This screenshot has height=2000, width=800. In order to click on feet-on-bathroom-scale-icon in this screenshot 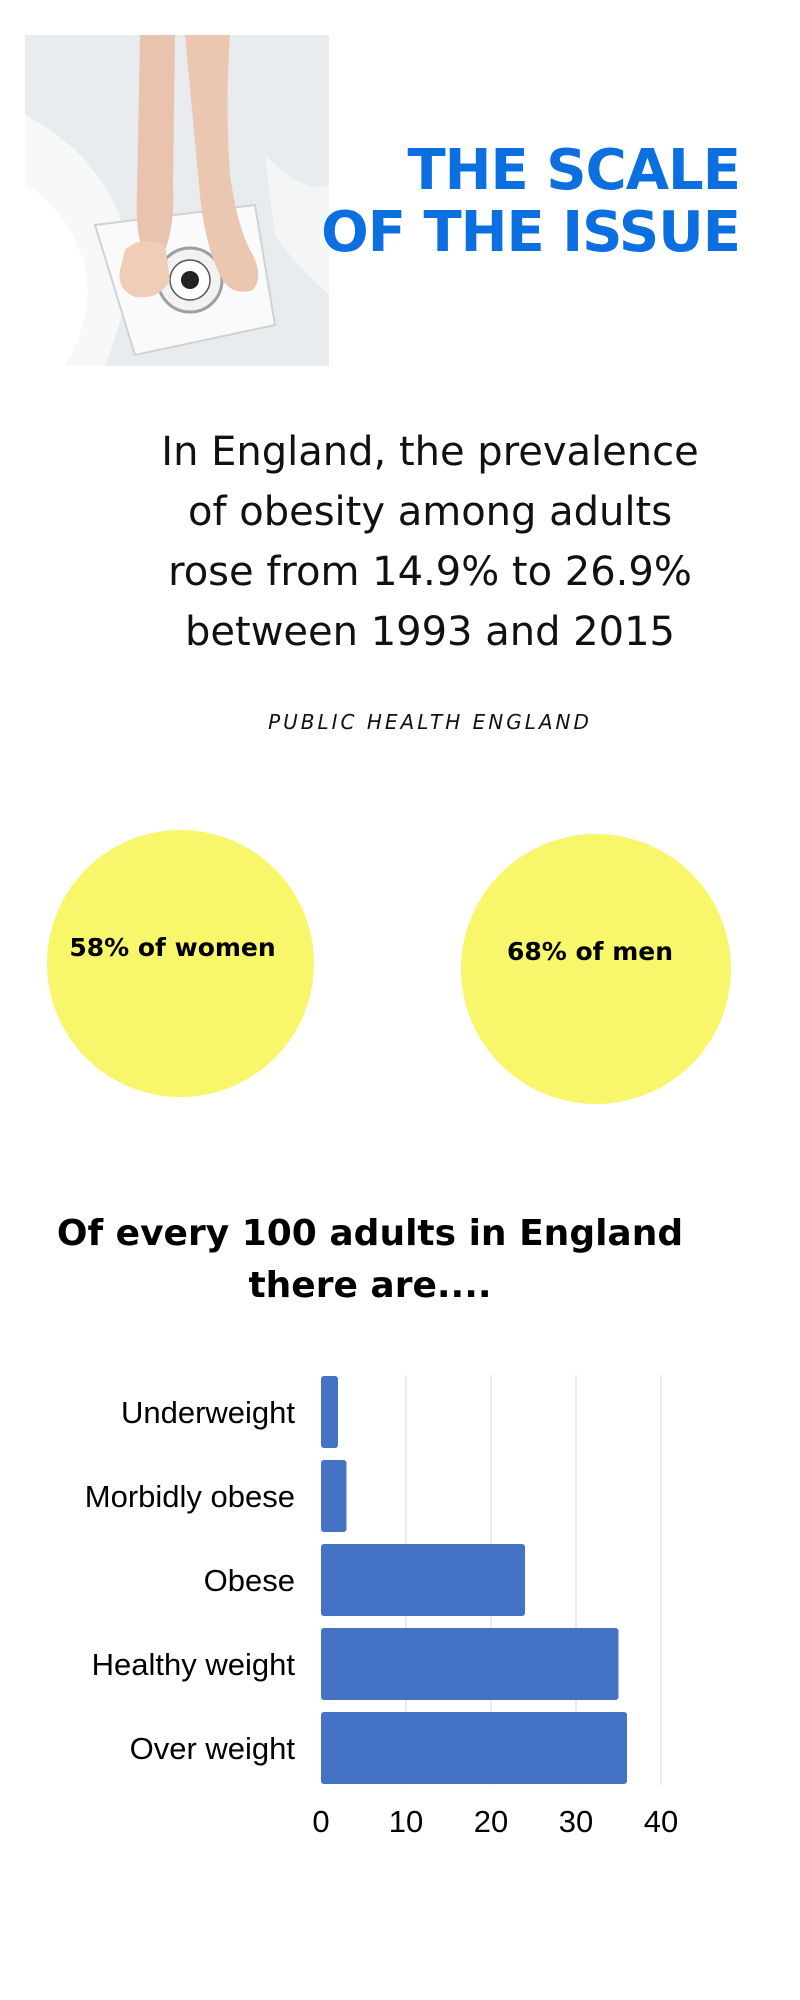, I will do `click(177, 200)`.